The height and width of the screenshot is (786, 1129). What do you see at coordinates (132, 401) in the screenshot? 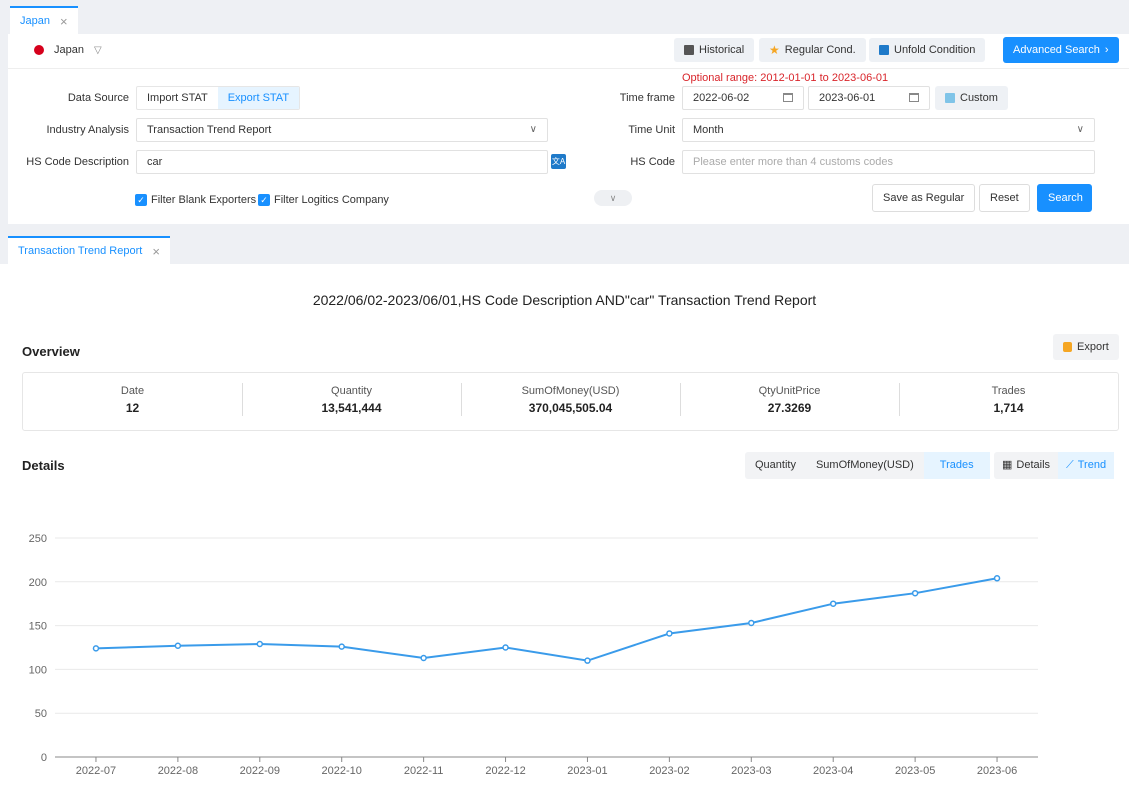
I see `stat-date: Date 12` at bounding box center [132, 401].